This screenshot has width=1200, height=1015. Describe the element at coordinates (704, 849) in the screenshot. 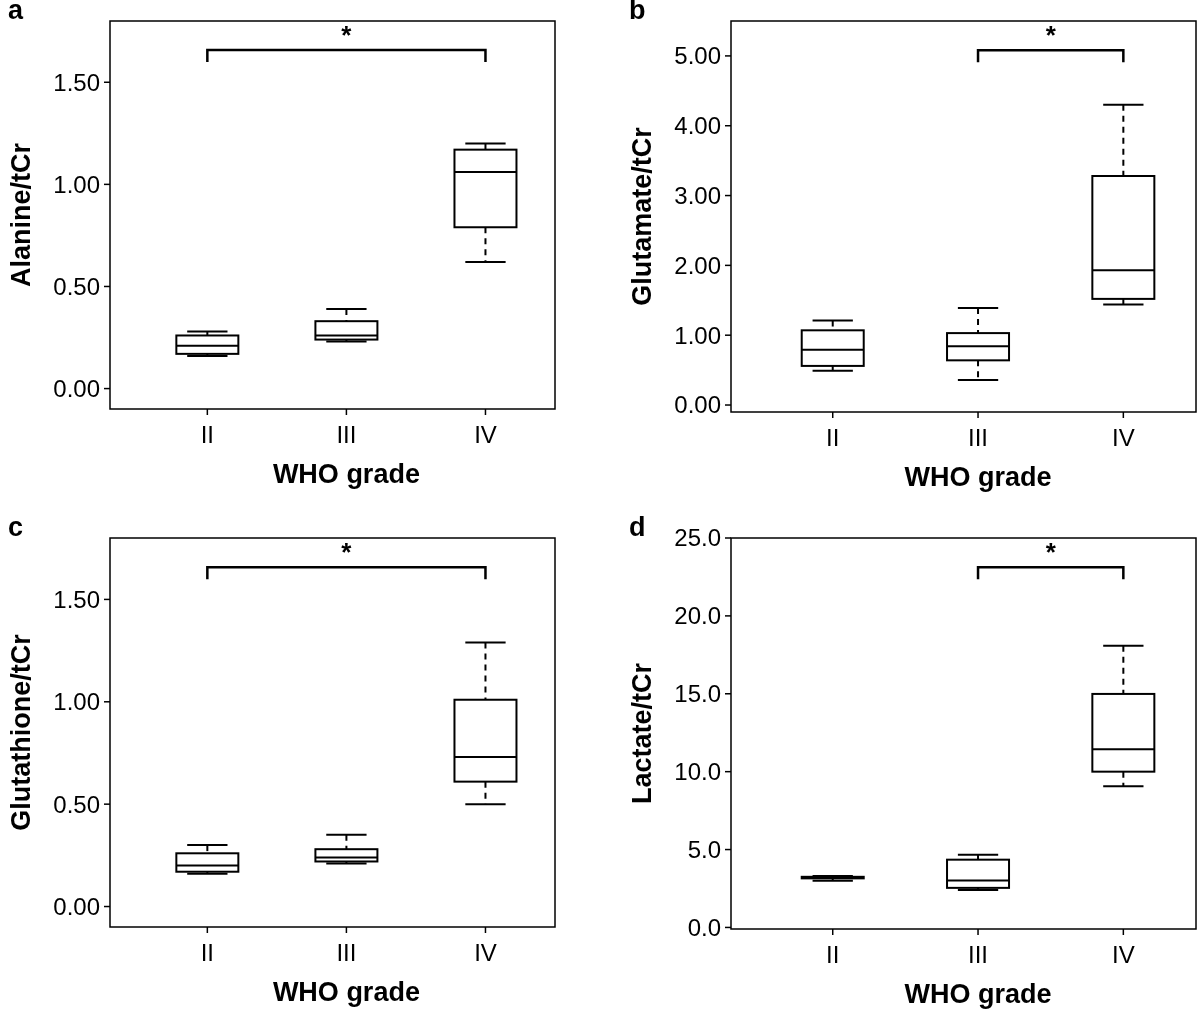

I see `y-tick-label: 5.0` at that location.